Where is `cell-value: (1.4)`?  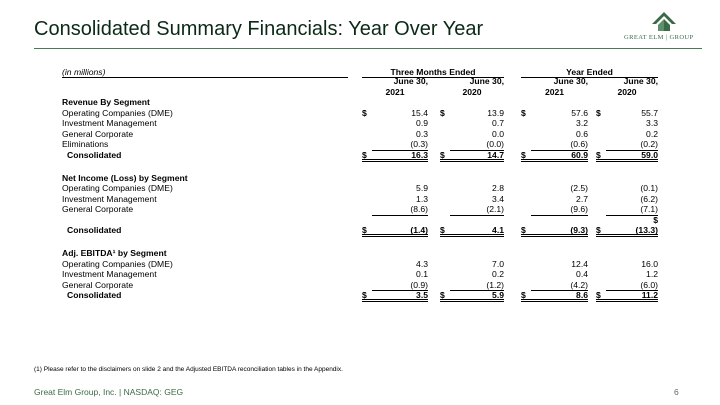 cell-value: (1.4) is located at coordinates (395, 231).